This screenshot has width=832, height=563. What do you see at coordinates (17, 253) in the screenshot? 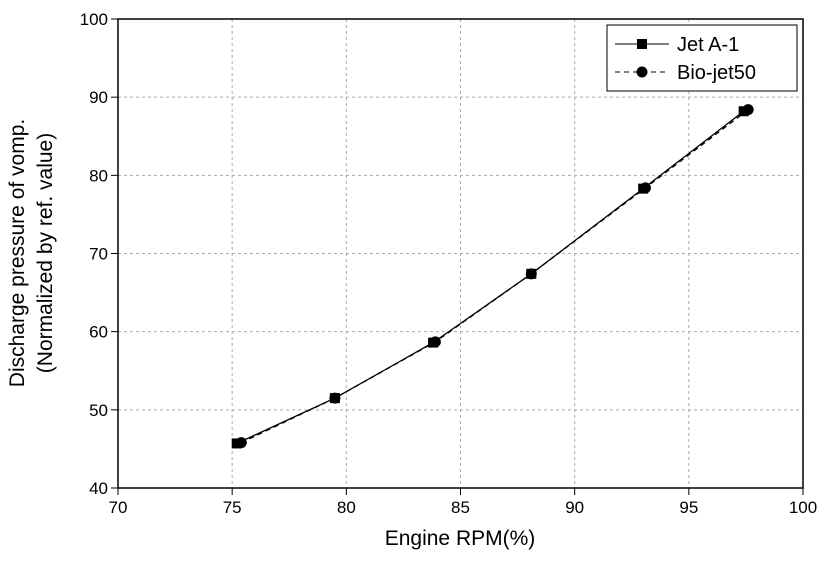
I see `y-axis-label: Discharge pressure of vomp.` at bounding box center [17, 253].